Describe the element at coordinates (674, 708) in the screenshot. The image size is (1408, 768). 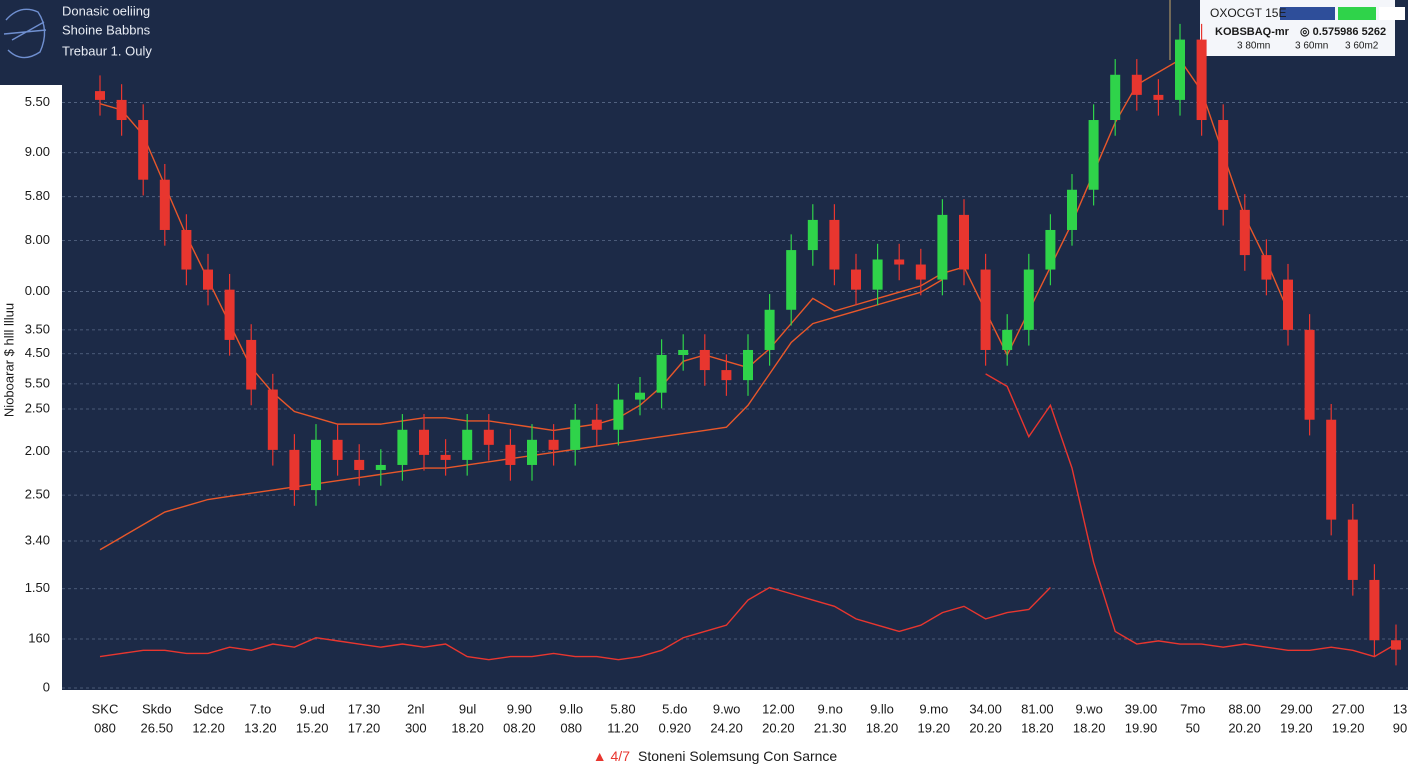
I see `x-tick-label: 5.do` at that location.